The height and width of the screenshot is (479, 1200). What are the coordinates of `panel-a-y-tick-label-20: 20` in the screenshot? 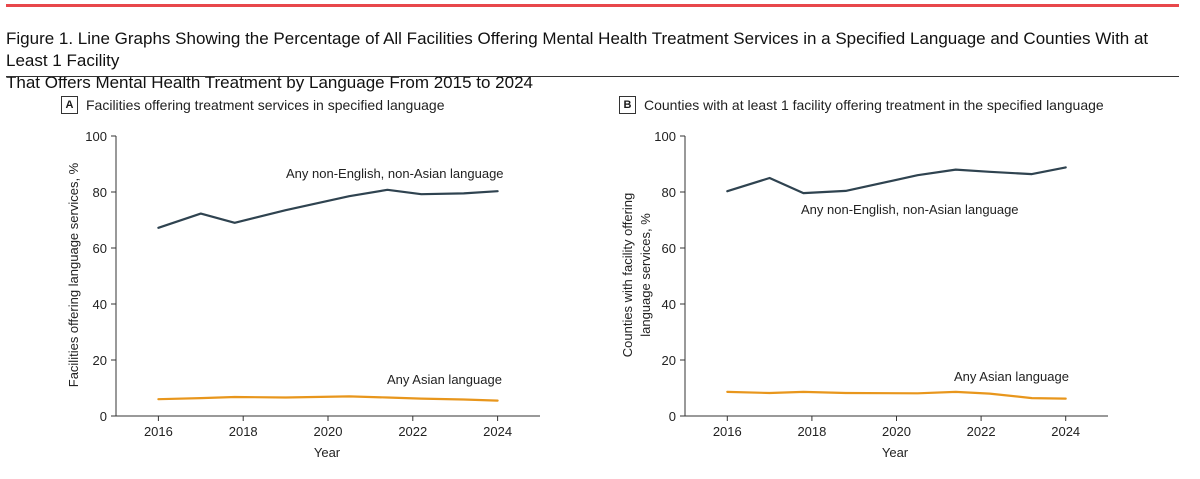 It's located at (100, 360).